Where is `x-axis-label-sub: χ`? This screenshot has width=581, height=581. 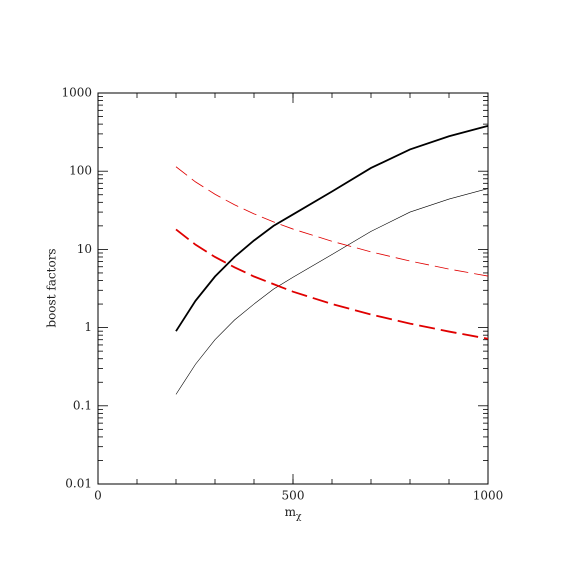 x-axis-label-sub: χ is located at coordinates (299, 517).